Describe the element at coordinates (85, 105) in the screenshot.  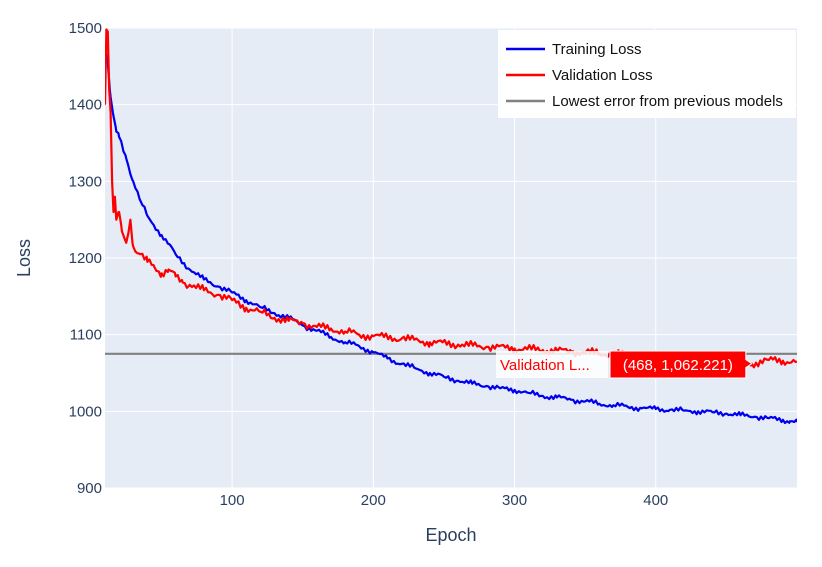
I see `y-tick-label: 1400` at that location.